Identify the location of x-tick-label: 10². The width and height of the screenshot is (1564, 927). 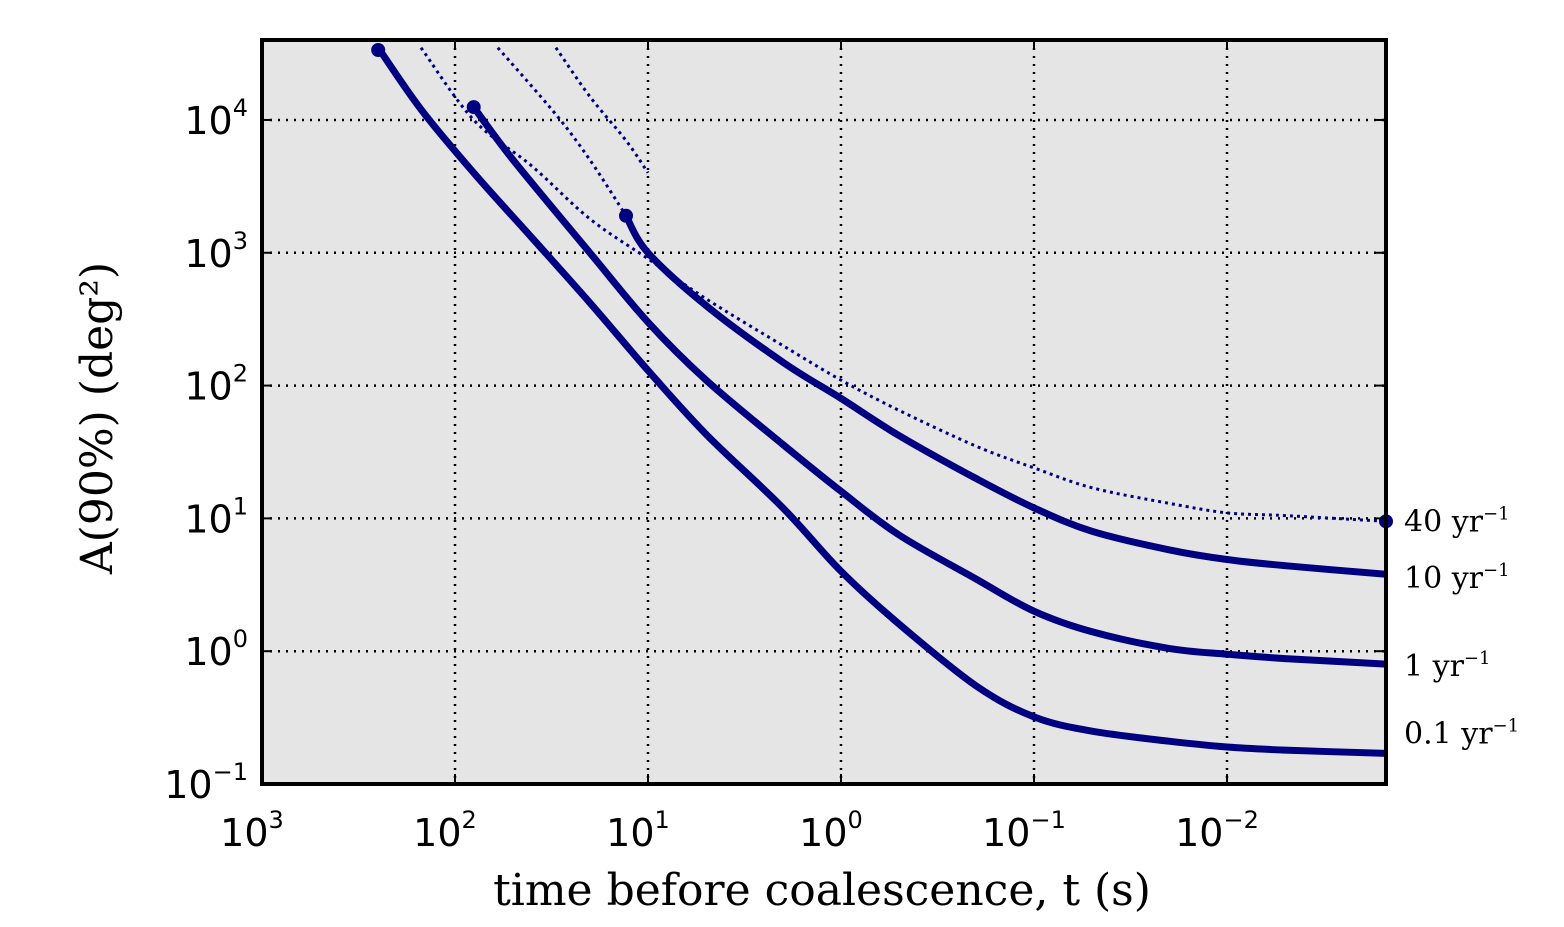
(445, 830).